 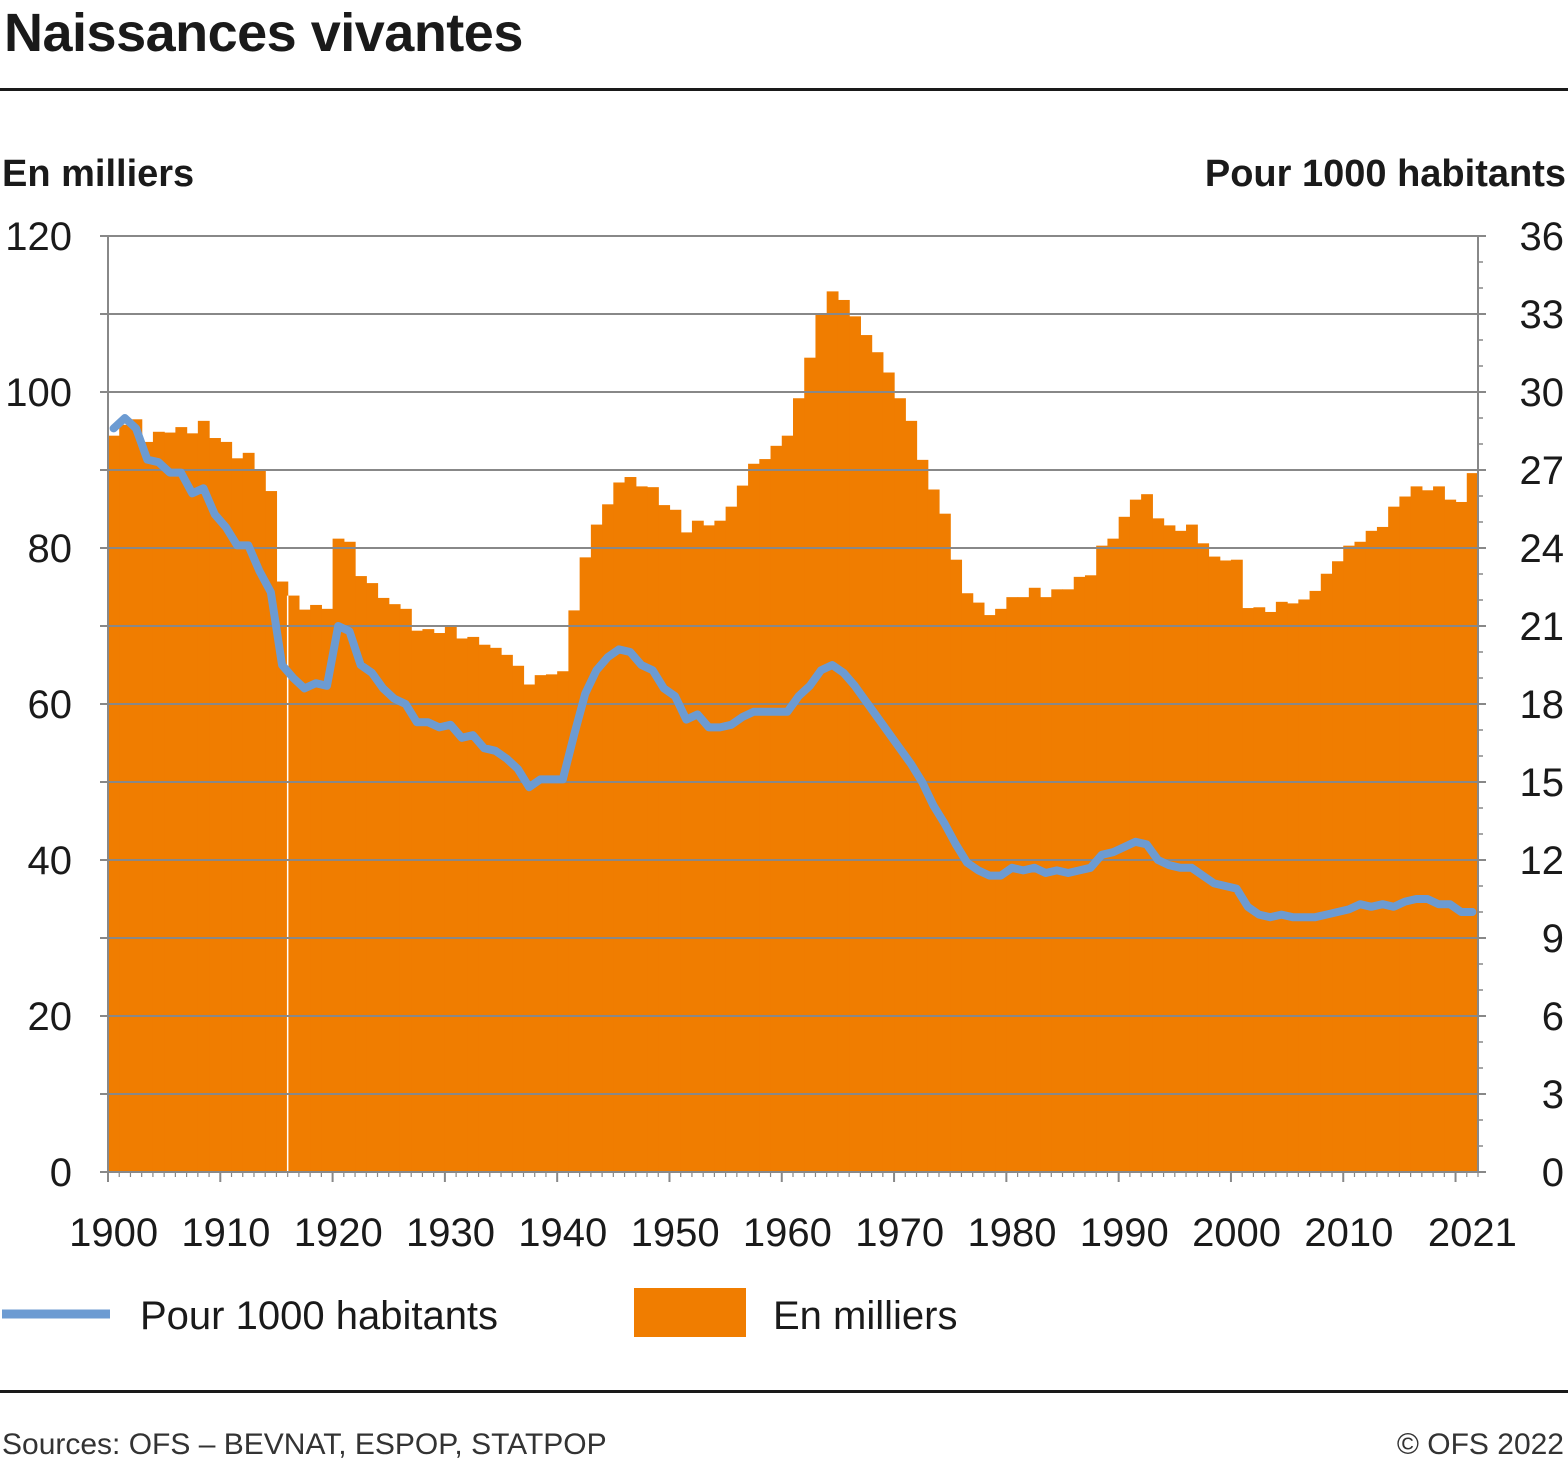 What do you see at coordinates (50, 861) in the screenshot?
I see `left-tick-label: 40` at bounding box center [50, 861].